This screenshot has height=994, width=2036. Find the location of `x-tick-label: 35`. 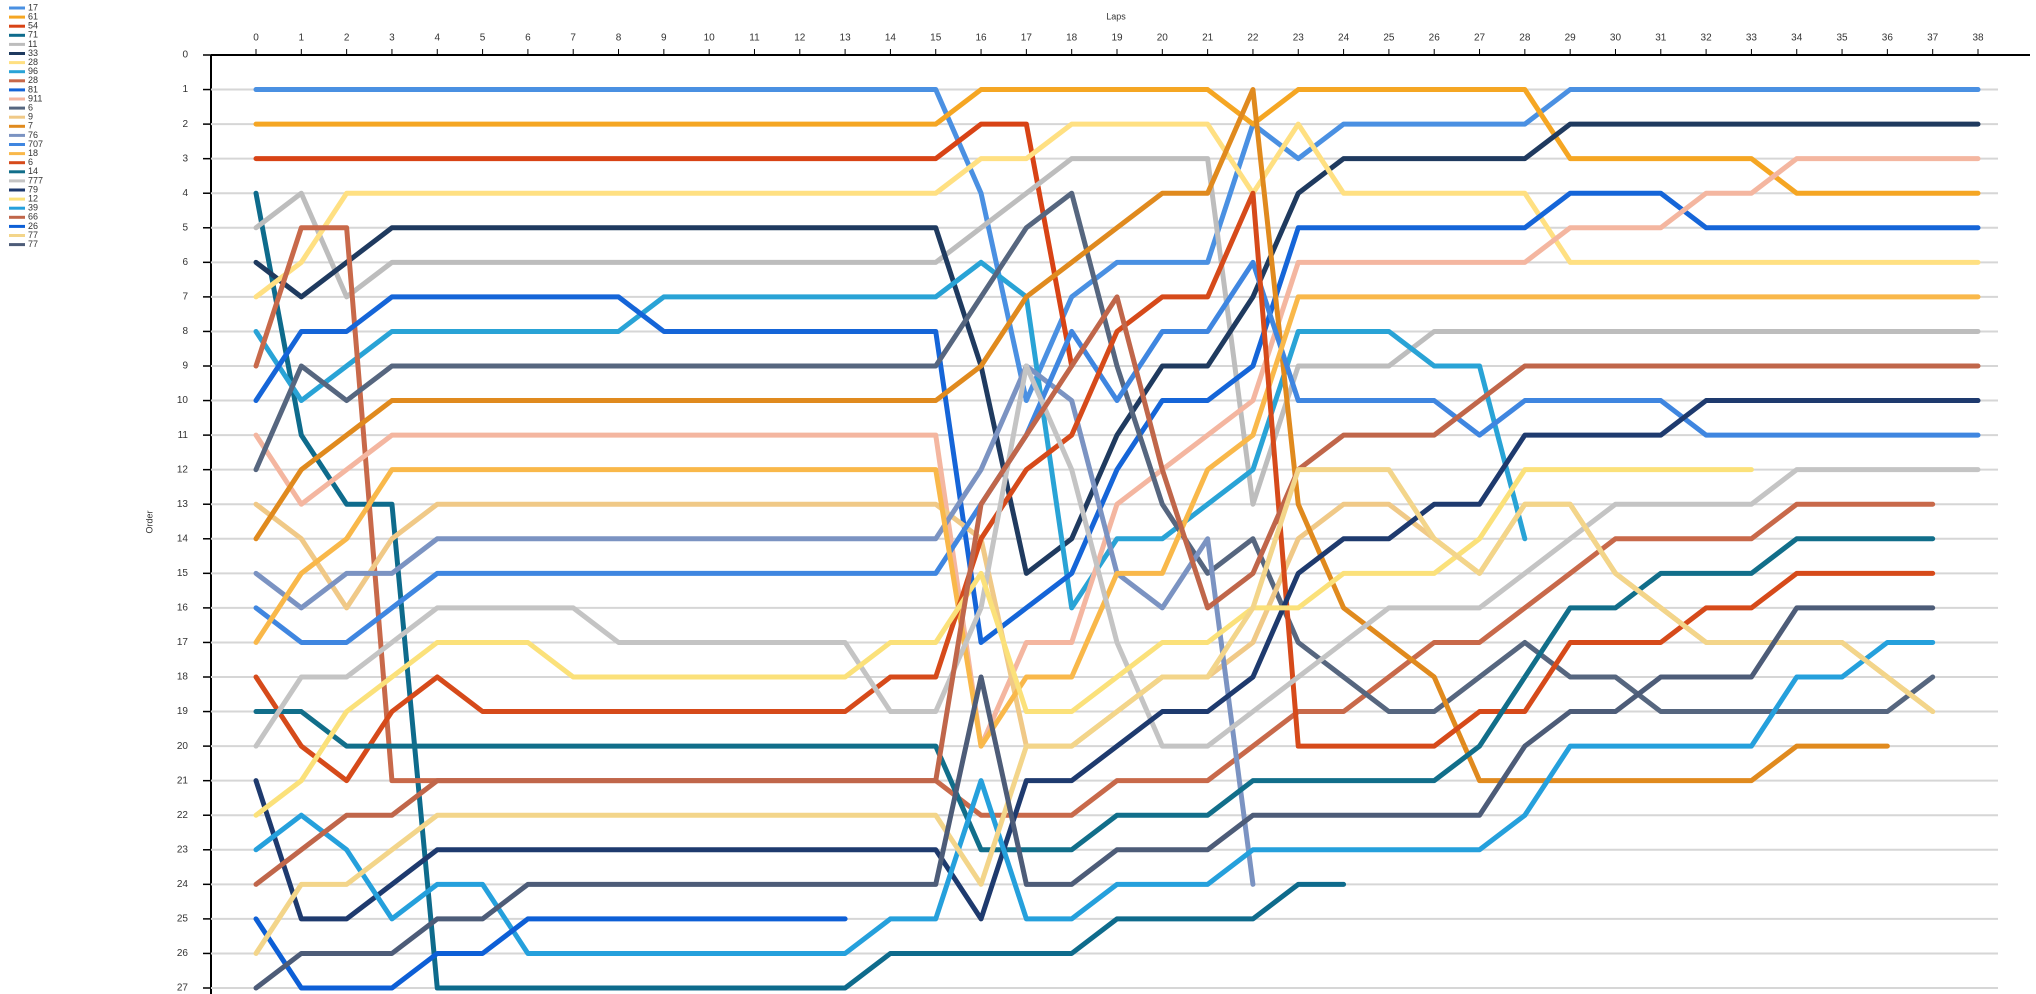

x-tick-label: 35 is located at coordinates (1842, 38).